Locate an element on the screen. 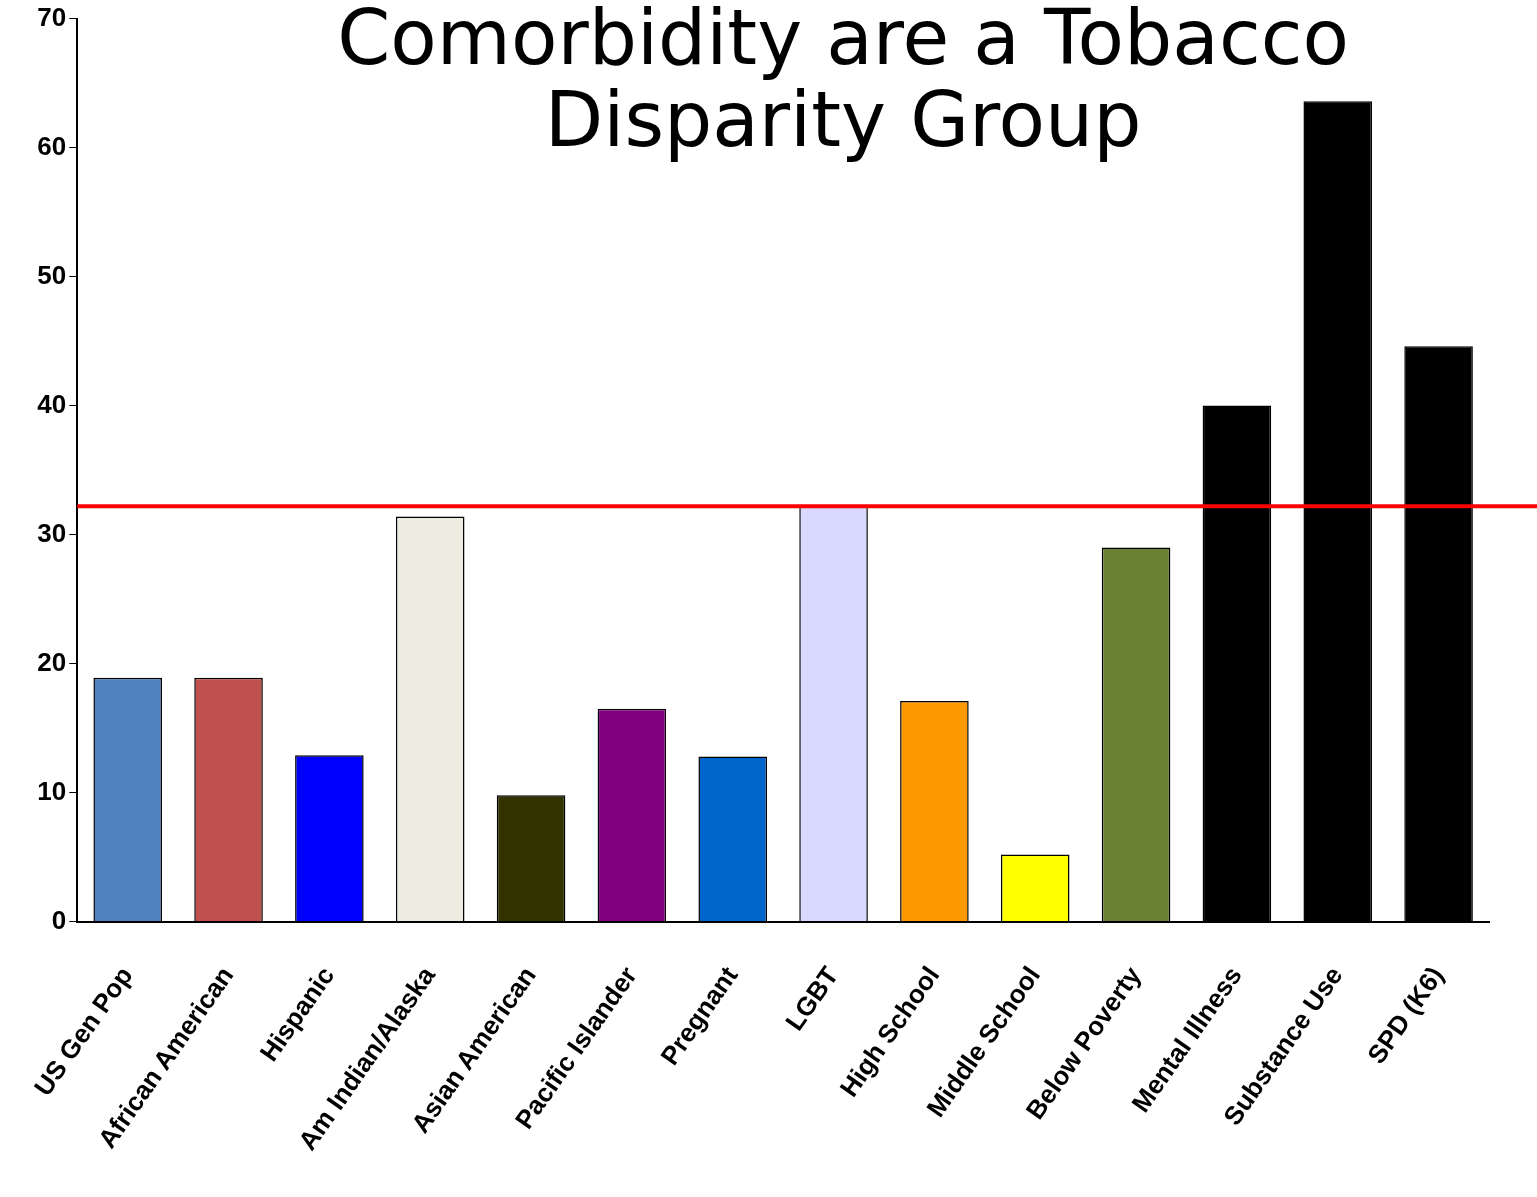 The width and height of the screenshot is (1537, 1197). y-tick-label: 0 is located at coordinates (59, 919).